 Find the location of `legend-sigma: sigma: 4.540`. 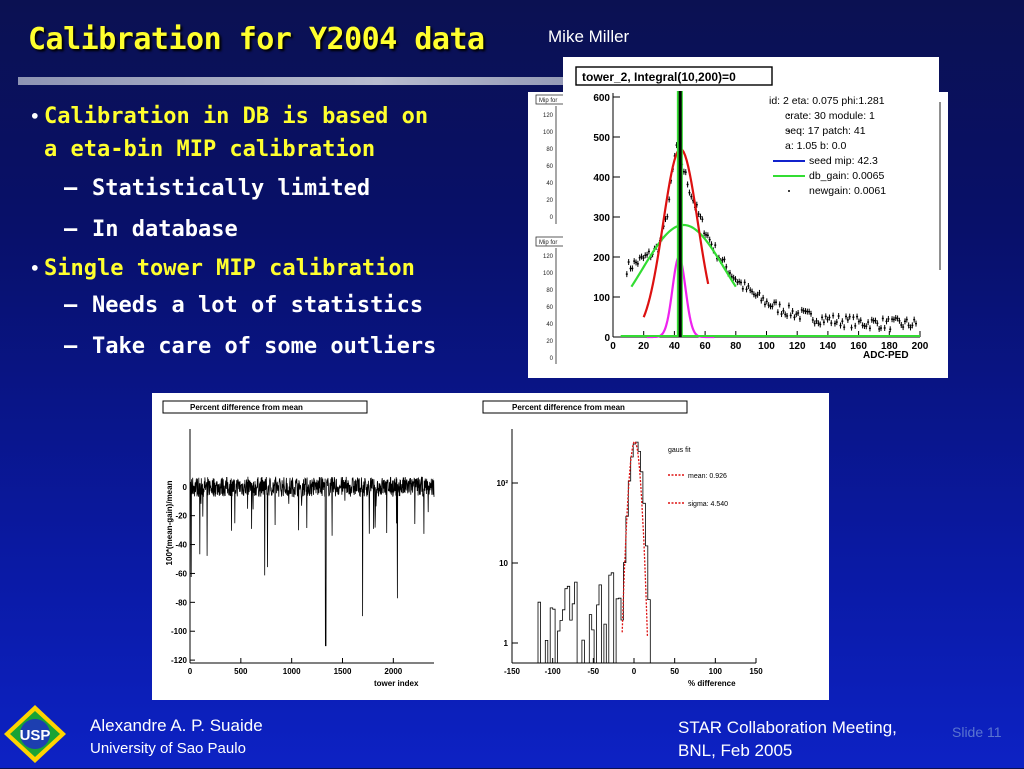

legend-sigma: sigma: 4.540 is located at coordinates (708, 504).